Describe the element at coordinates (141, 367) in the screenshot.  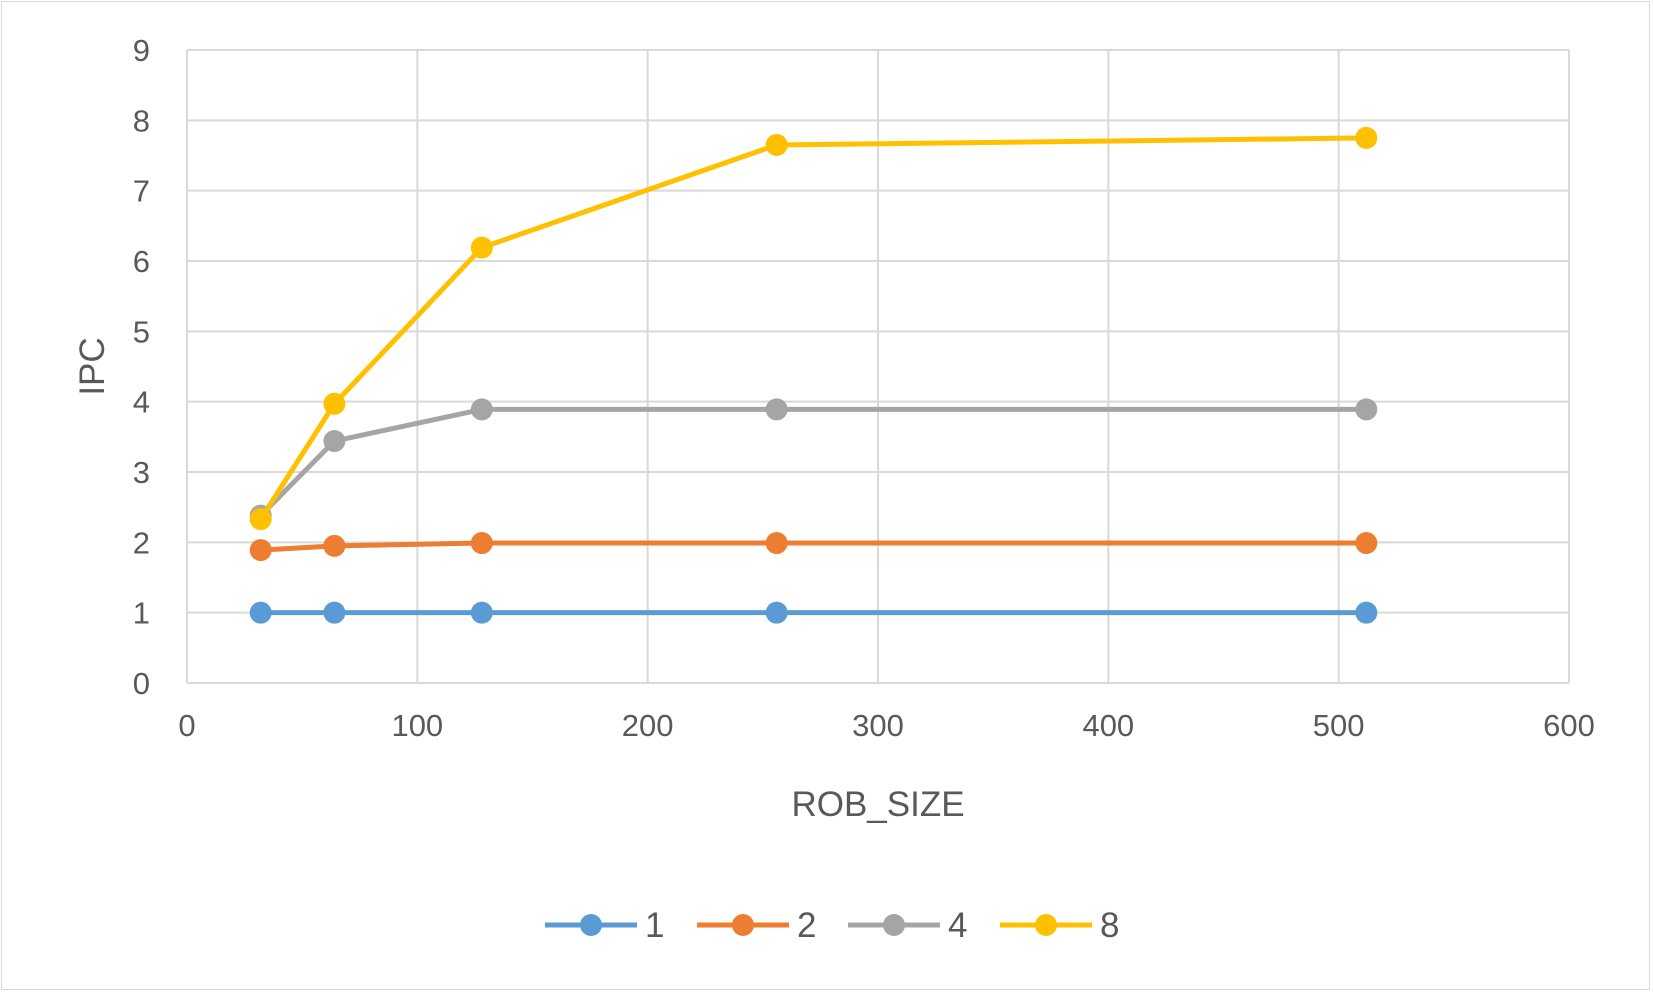
I see `y-axis-ticks: 0 1 2 3 4 5 6 7 8 9` at that location.